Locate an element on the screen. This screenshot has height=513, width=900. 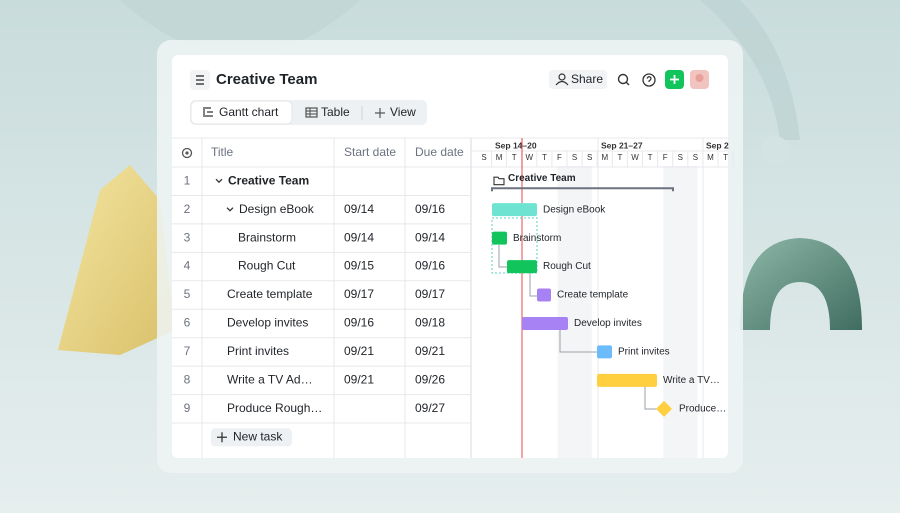
menu-glyph is located at coordinates (200, 80).